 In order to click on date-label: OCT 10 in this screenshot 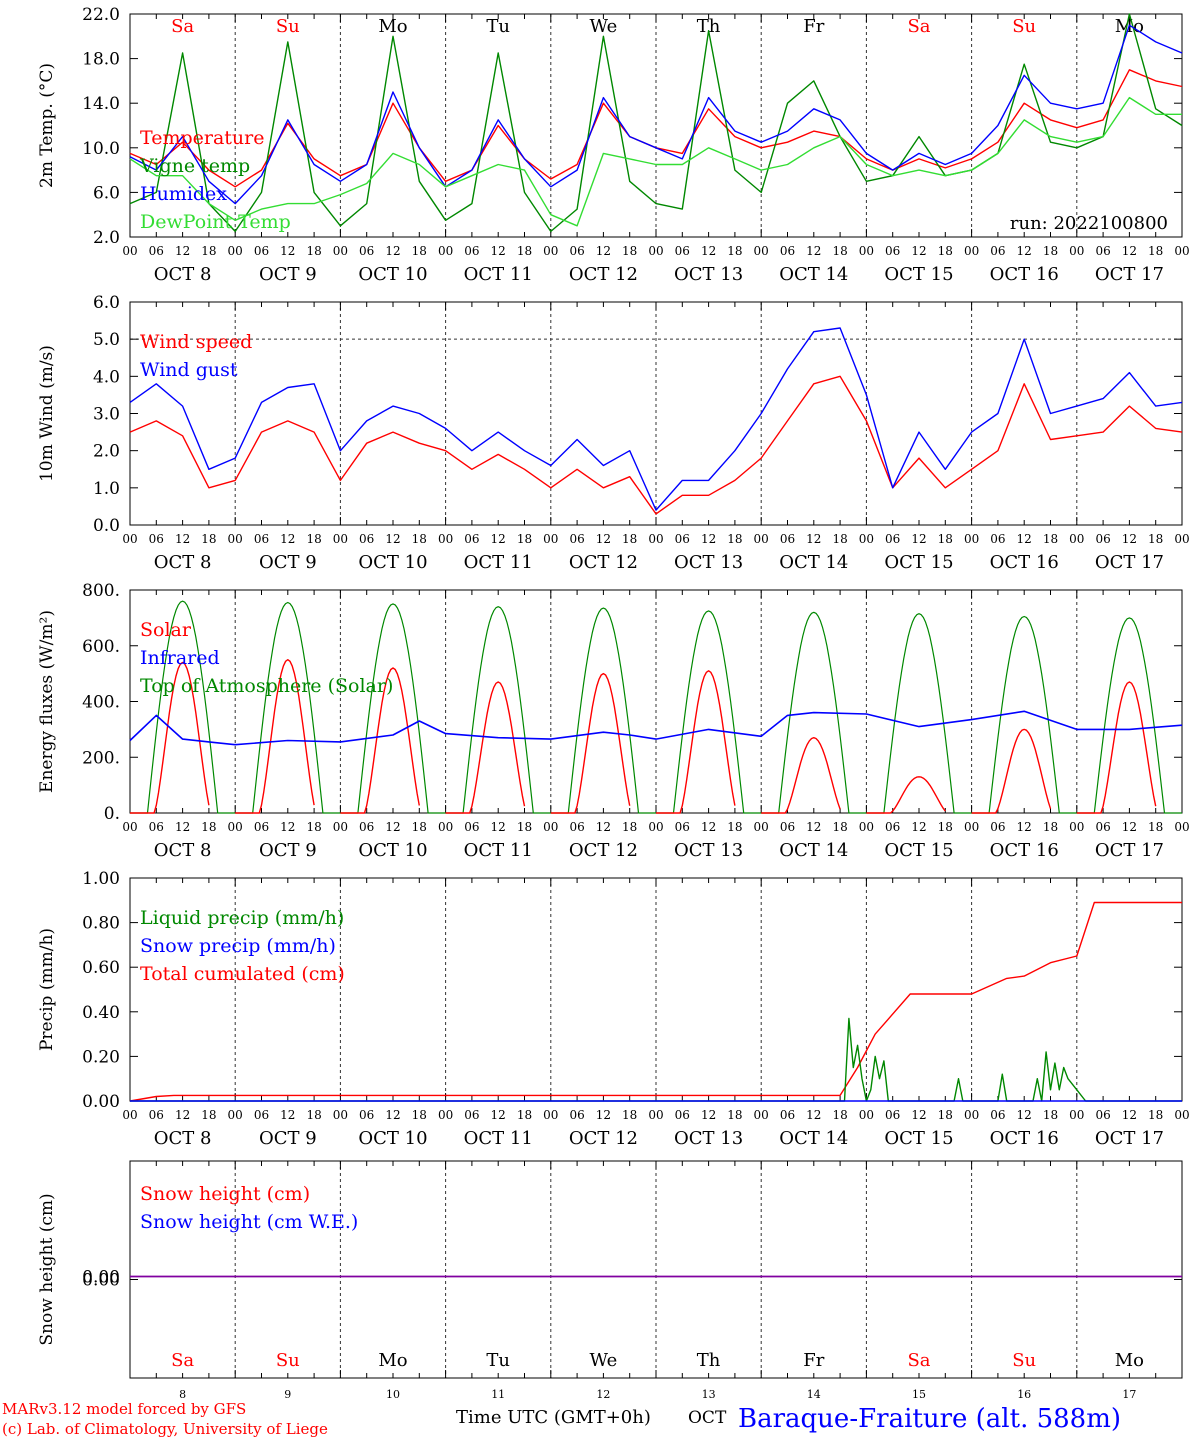, I will do `click(392, 274)`.